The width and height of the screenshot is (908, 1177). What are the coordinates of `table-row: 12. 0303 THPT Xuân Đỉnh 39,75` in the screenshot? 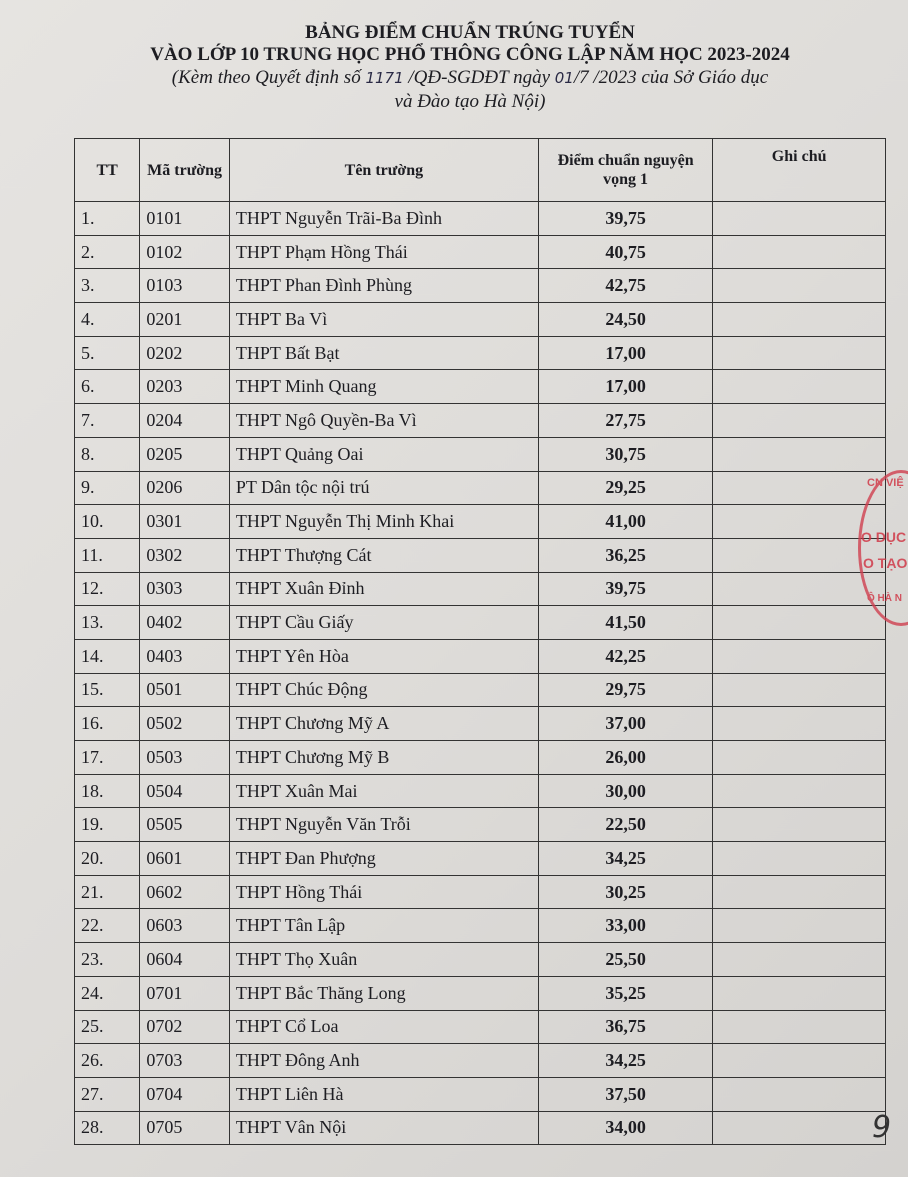 It's located at (479, 589).